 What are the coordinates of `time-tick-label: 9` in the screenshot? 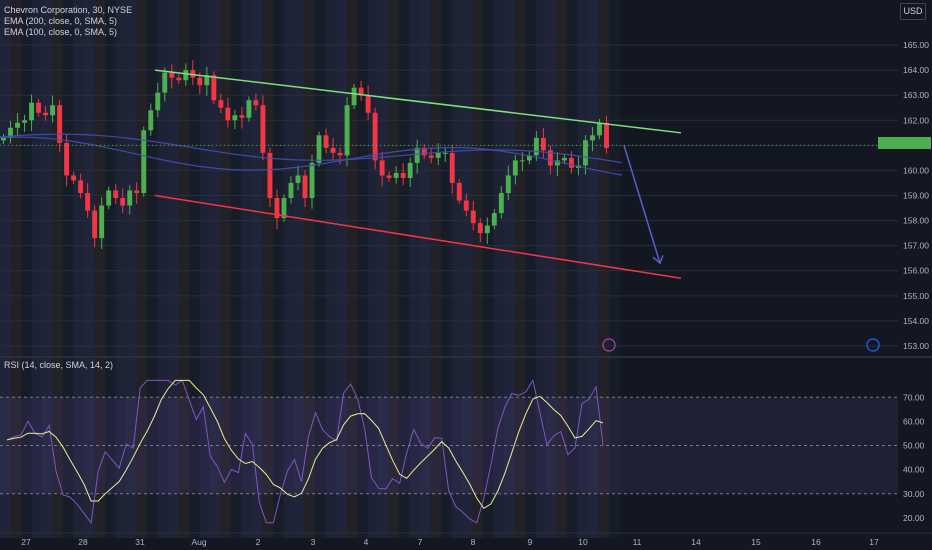 It's located at (530, 542).